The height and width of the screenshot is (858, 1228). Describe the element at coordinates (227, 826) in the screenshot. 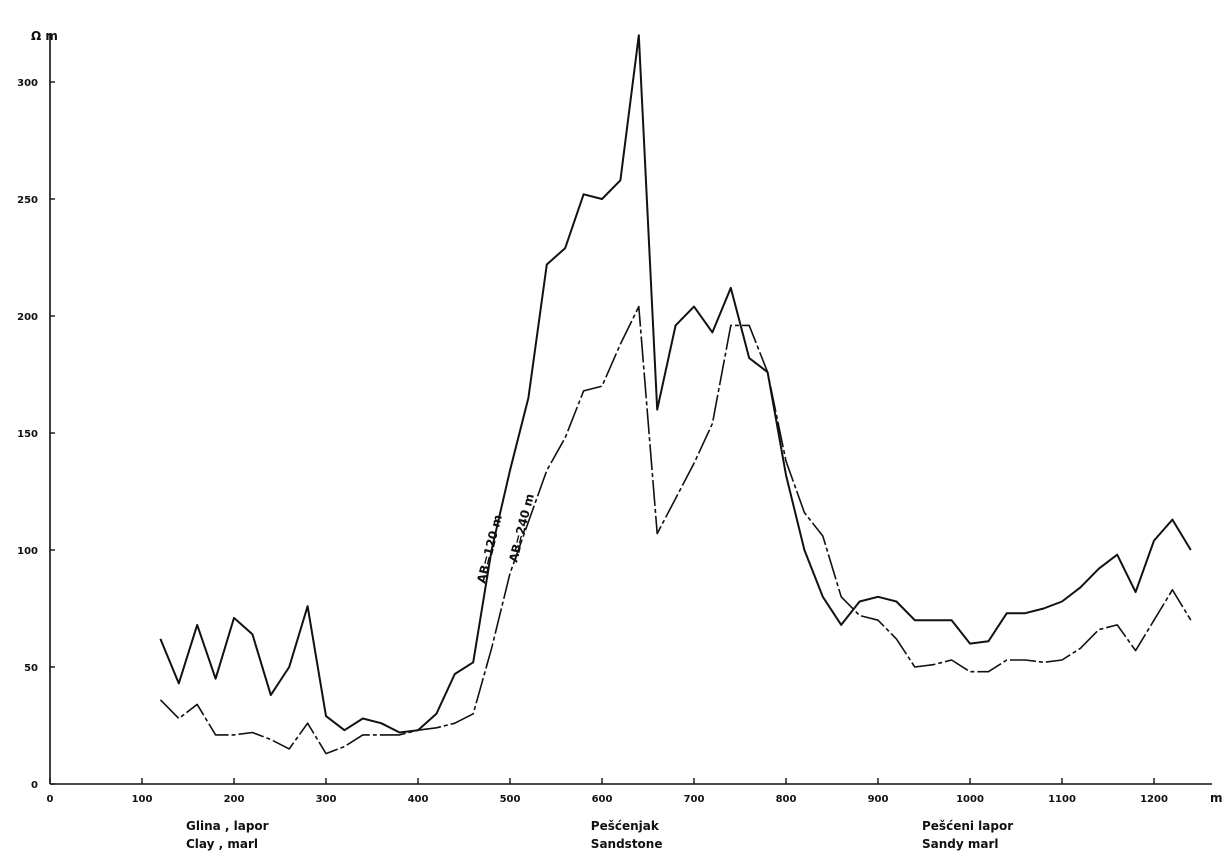

I see `zone-label-1-line1: Glina , lapor` at that location.